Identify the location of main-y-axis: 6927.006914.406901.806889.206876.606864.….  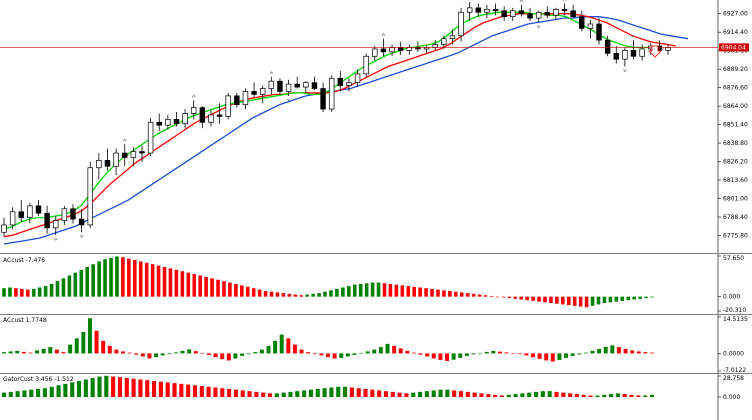
(733, 125).